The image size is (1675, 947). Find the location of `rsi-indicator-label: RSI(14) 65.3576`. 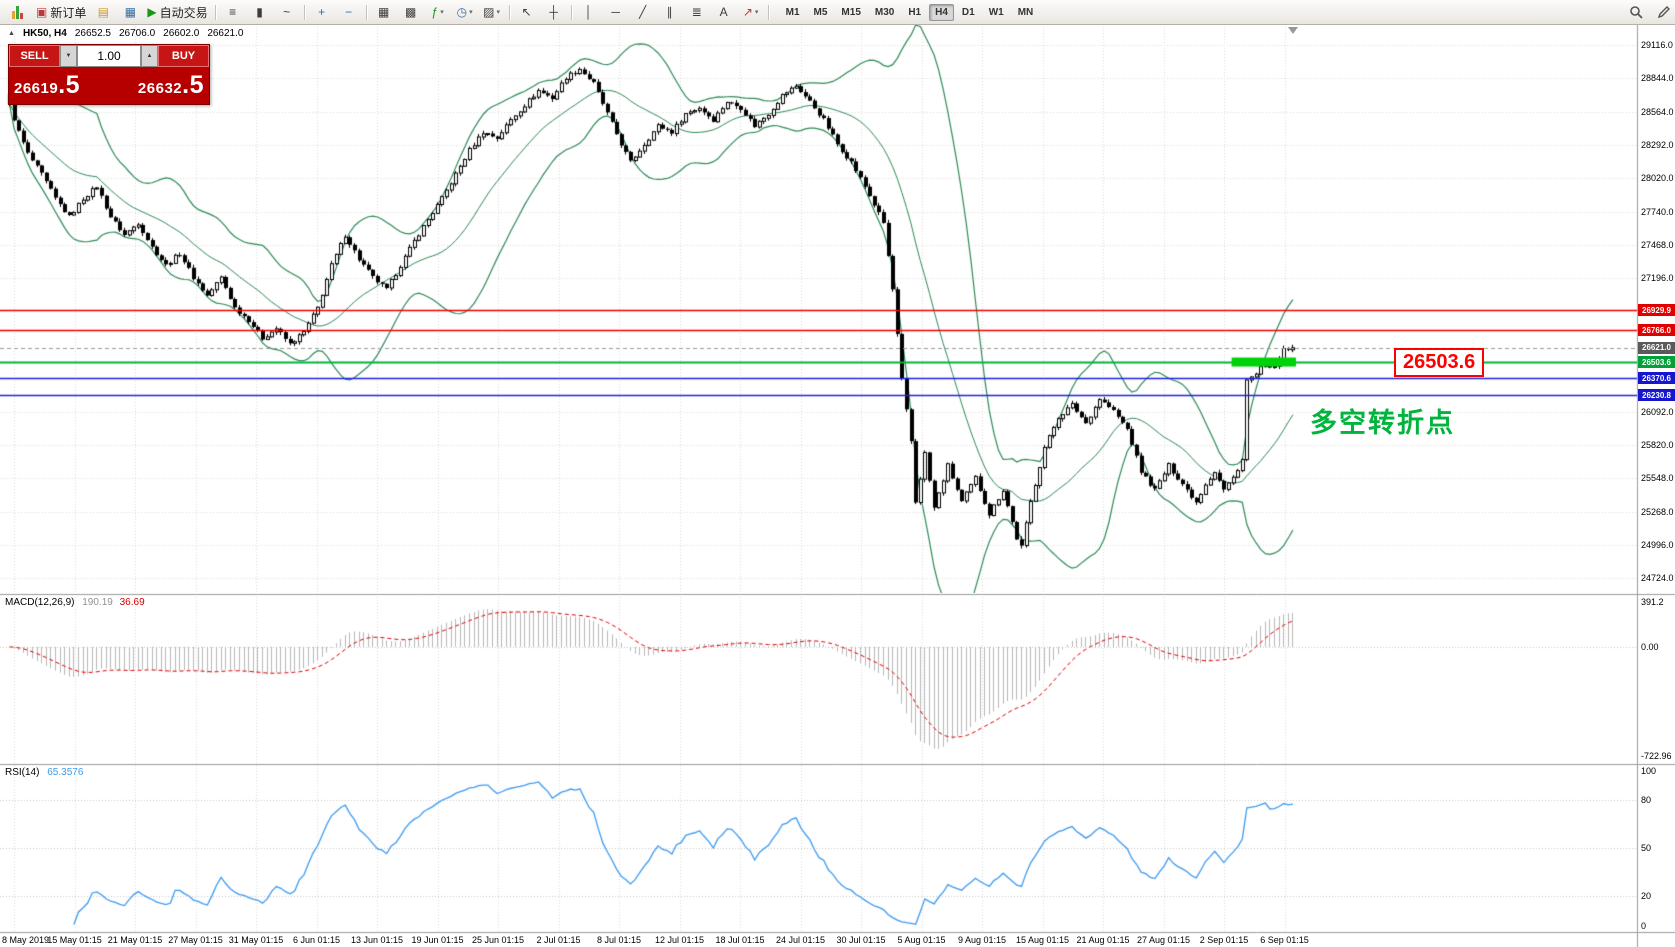

rsi-indicator-label: RSI(14) 65.3576 is located at coordinates (44, 772).